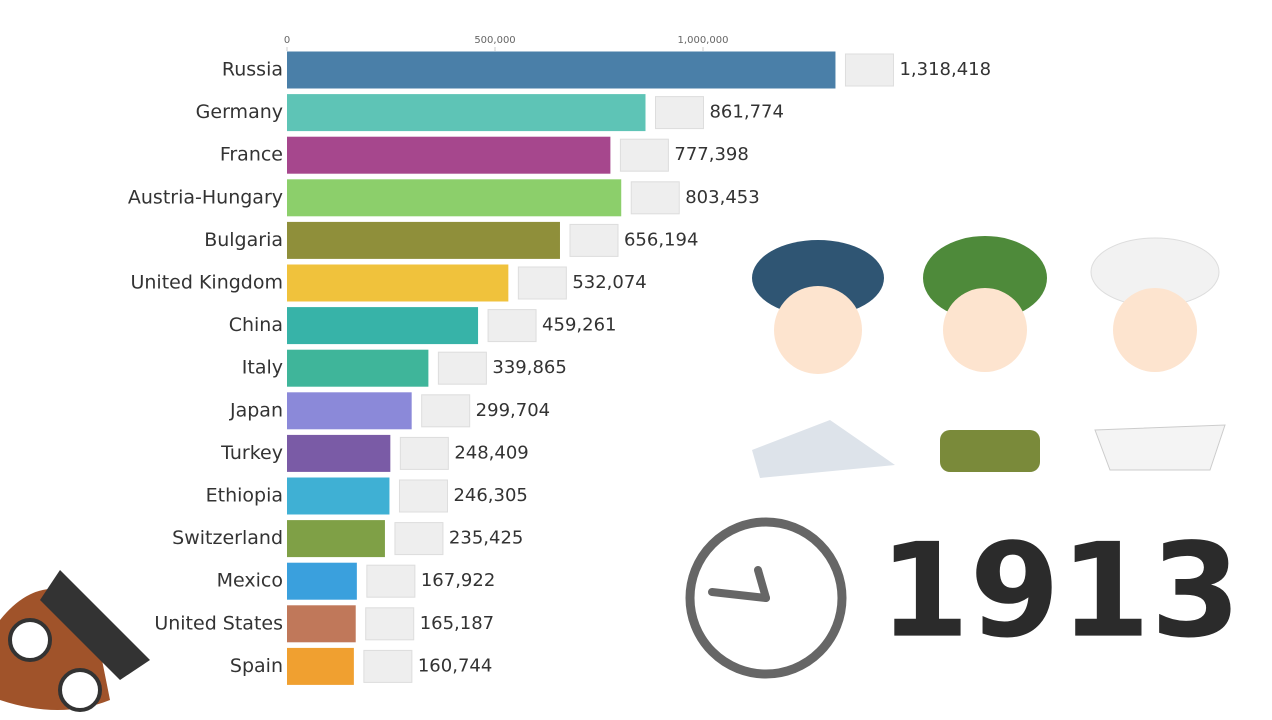 This screenshot has width=1272, height=720. What do you see at coordinates (243, 240) in the screenshot?
I see `category-label: Bulgaria` at bounding box center [243, 240].